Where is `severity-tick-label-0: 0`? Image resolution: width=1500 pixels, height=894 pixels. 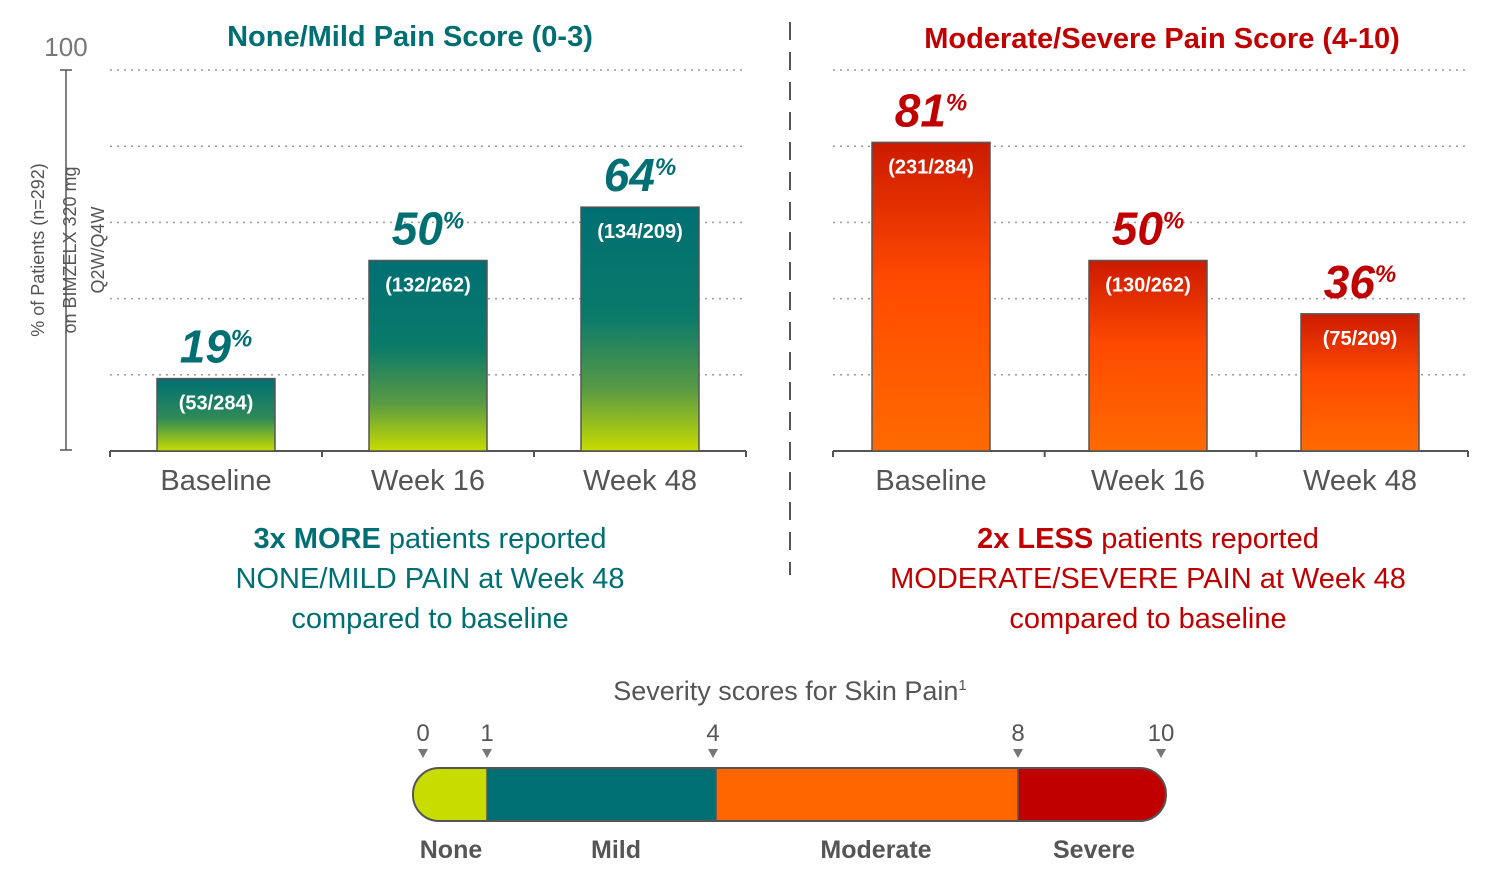 severity-tick-label-0: 0 is located at coordinates (422, 733).